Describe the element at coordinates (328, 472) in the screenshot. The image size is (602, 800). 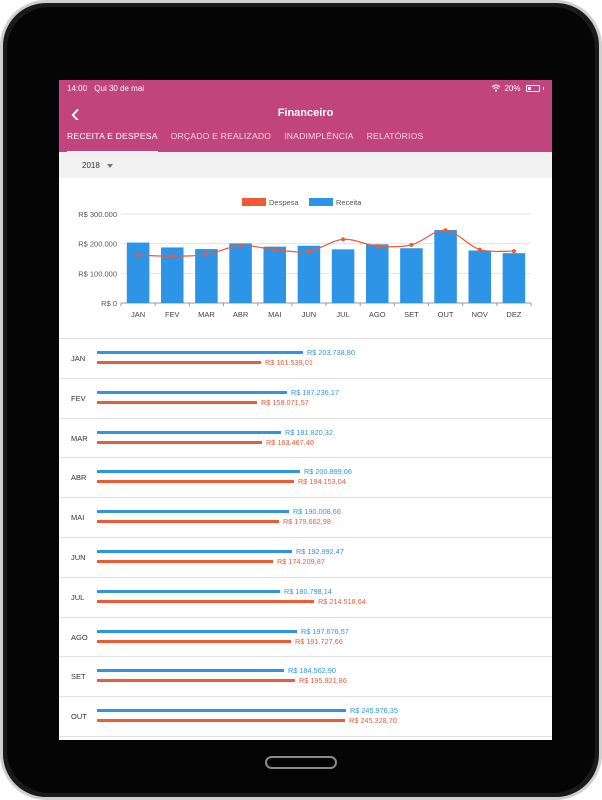
I see `receita-value: R$ 200.899,06` at that location.